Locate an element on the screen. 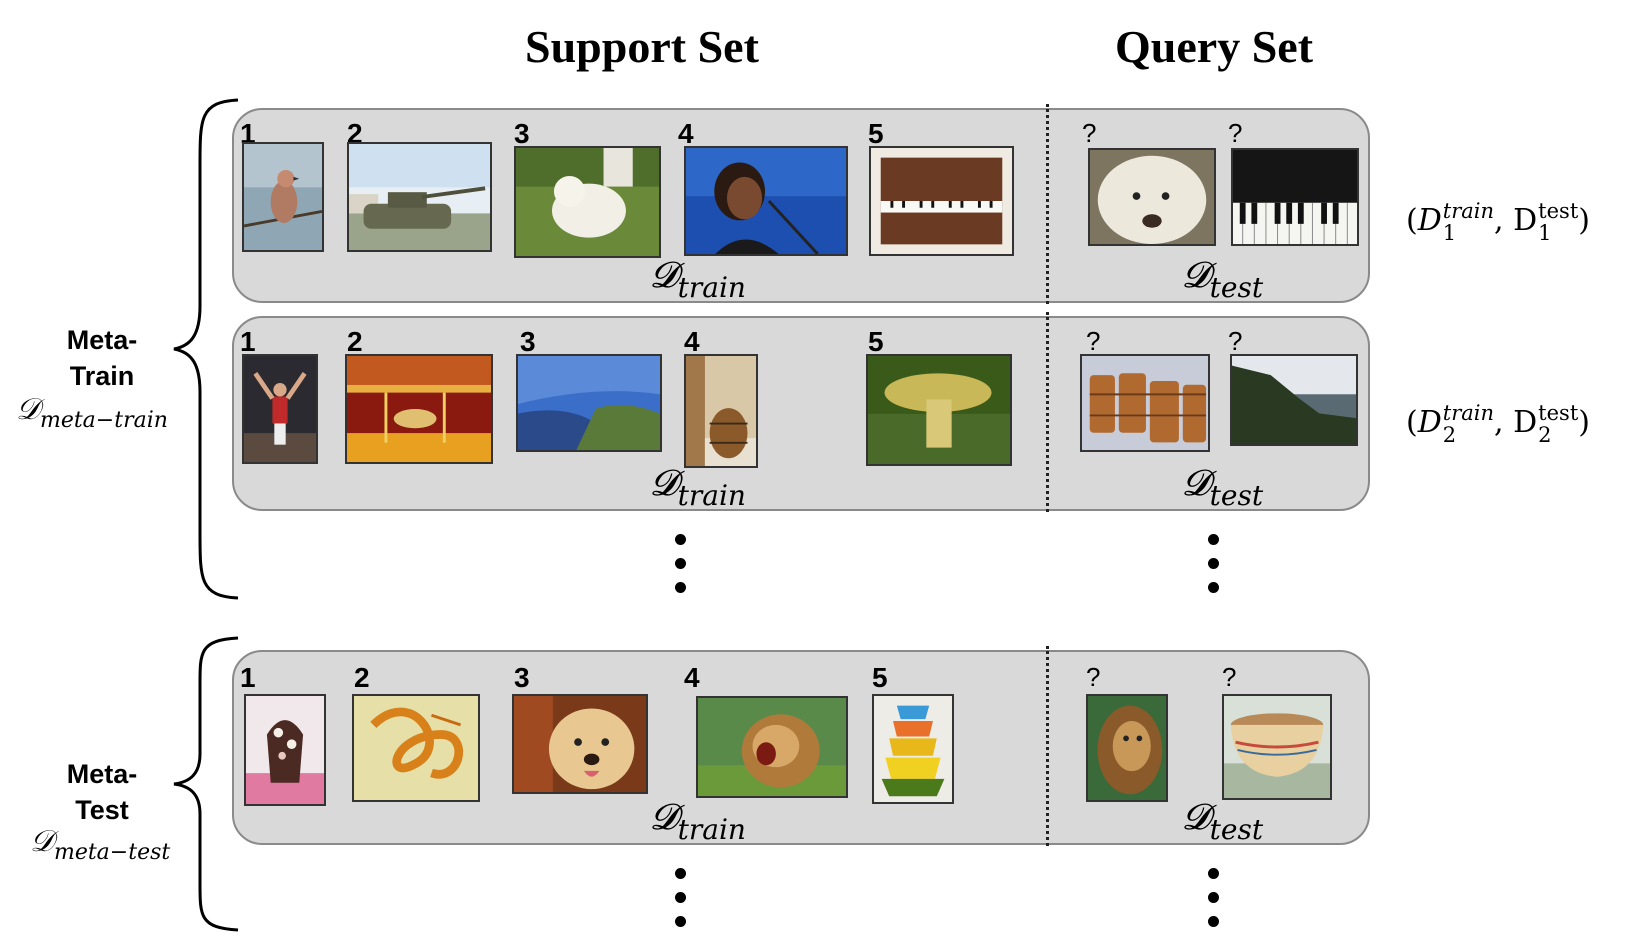 Image resolution: width=1646 pixels, height=942 pixels. task-3-query-image-bowl is located at coordinates (1277, 747).